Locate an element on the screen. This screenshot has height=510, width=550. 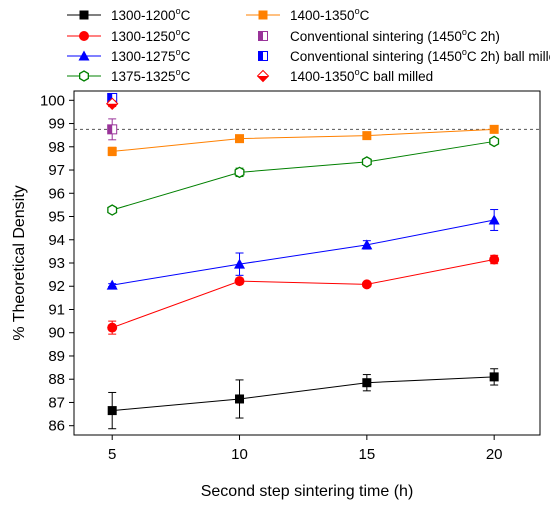
x-tick-label: 15 is located at coordinates (366, 454).